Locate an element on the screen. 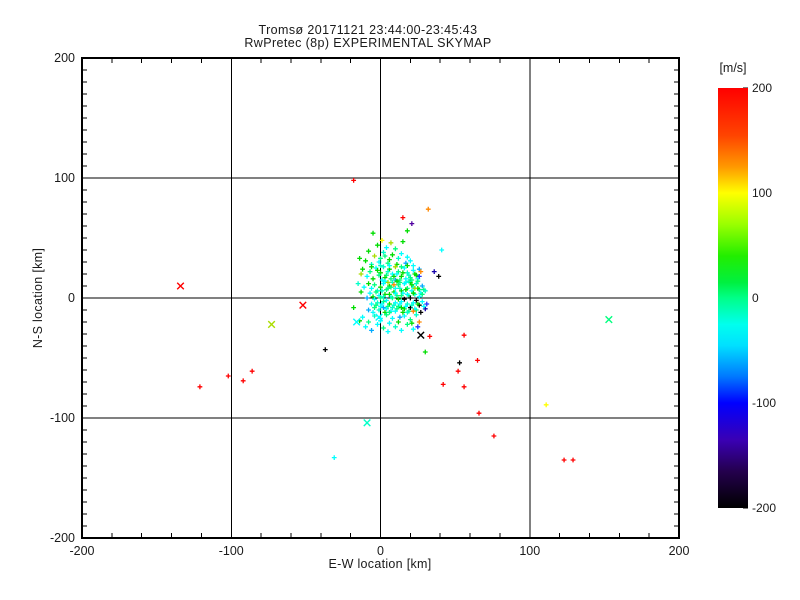 This screenshot has height=600, width=800. colorbar-tick-label: -100 is located at coordinates (764, 403).